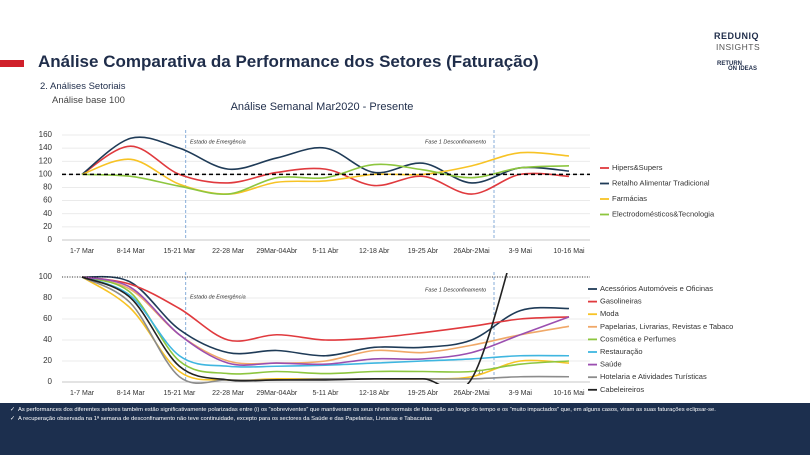  What do you see at coordinates (611, 364) in the screenshot?
I see `legend-label: Saúde` at bounding box center [611, 364].